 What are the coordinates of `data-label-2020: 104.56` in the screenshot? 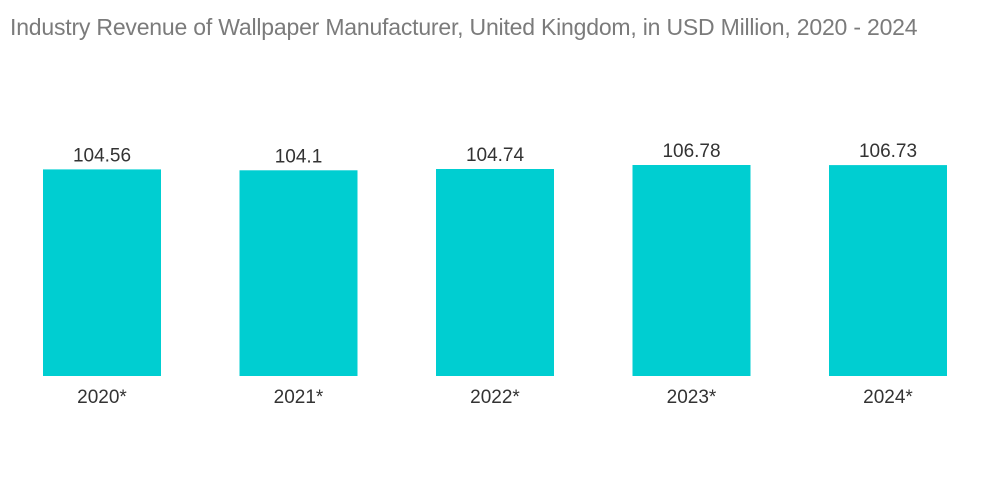 It's located at (102, 155).